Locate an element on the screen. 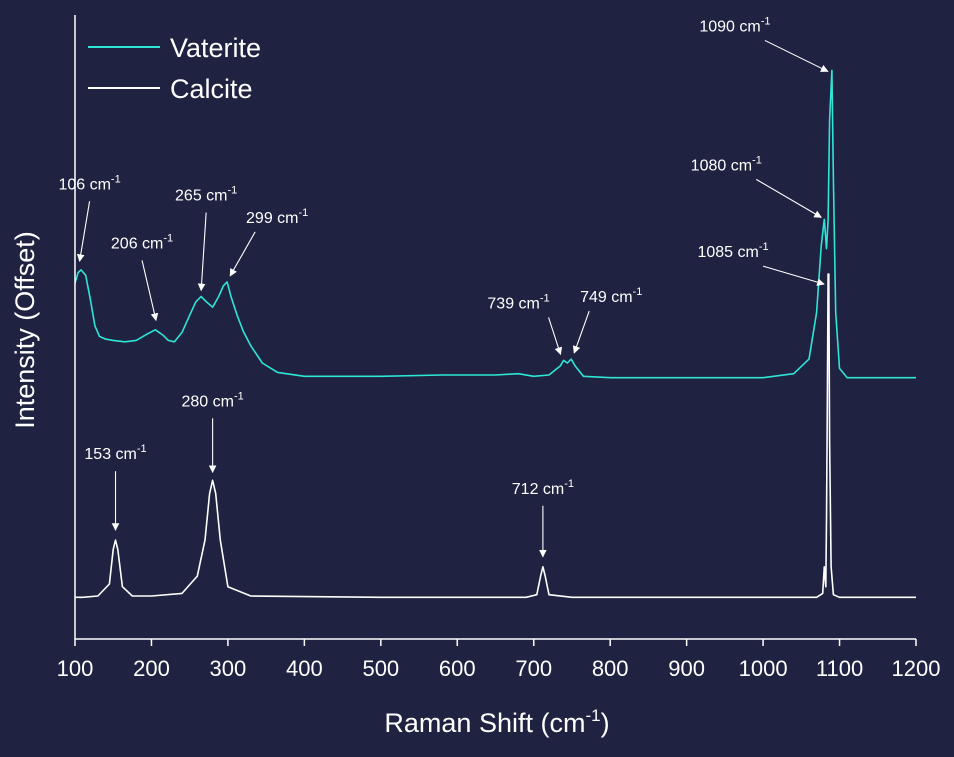  annotation-label-main: 299 cm is located at coordinates (272, 218).